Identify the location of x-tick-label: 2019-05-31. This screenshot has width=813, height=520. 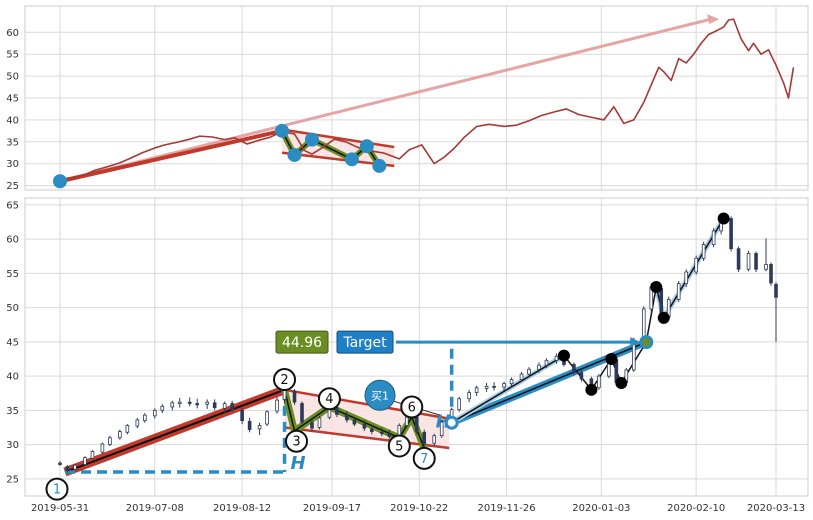
(60, 508).